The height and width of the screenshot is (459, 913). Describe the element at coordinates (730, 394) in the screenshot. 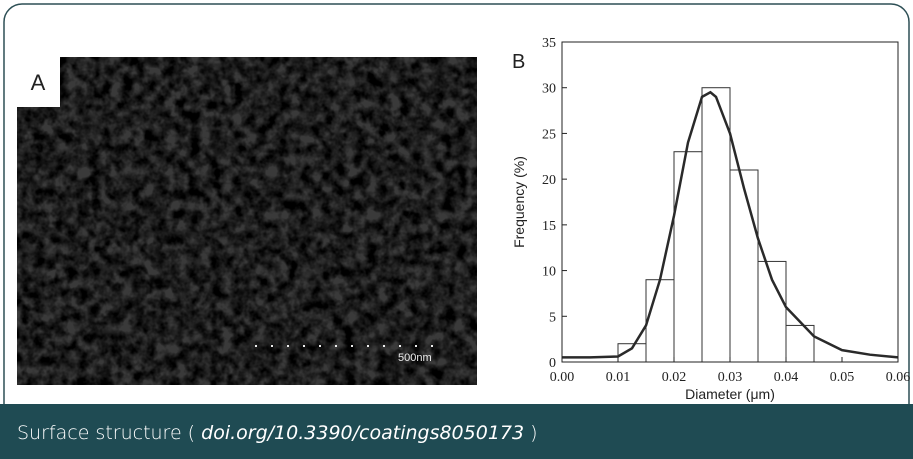

I see `x-axis-label: Diameter (μm)` at that location.